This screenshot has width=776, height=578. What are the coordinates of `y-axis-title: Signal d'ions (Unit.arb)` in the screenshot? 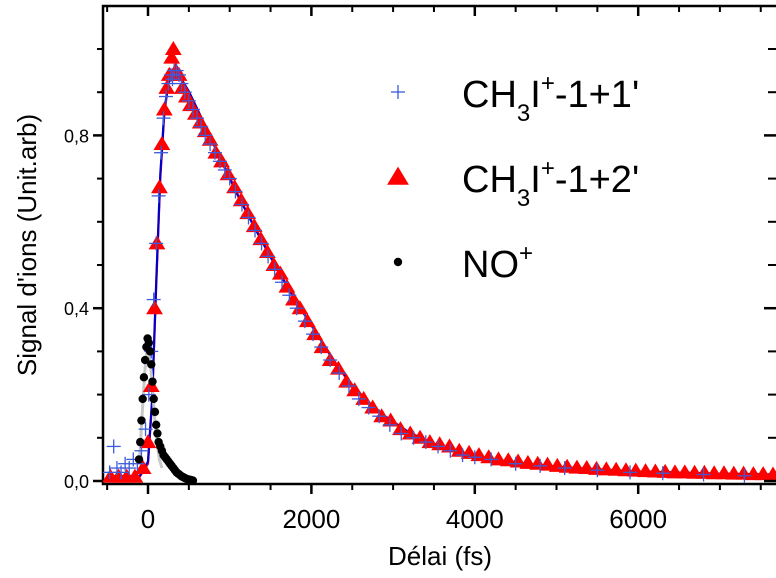 It's located at (27, 245).